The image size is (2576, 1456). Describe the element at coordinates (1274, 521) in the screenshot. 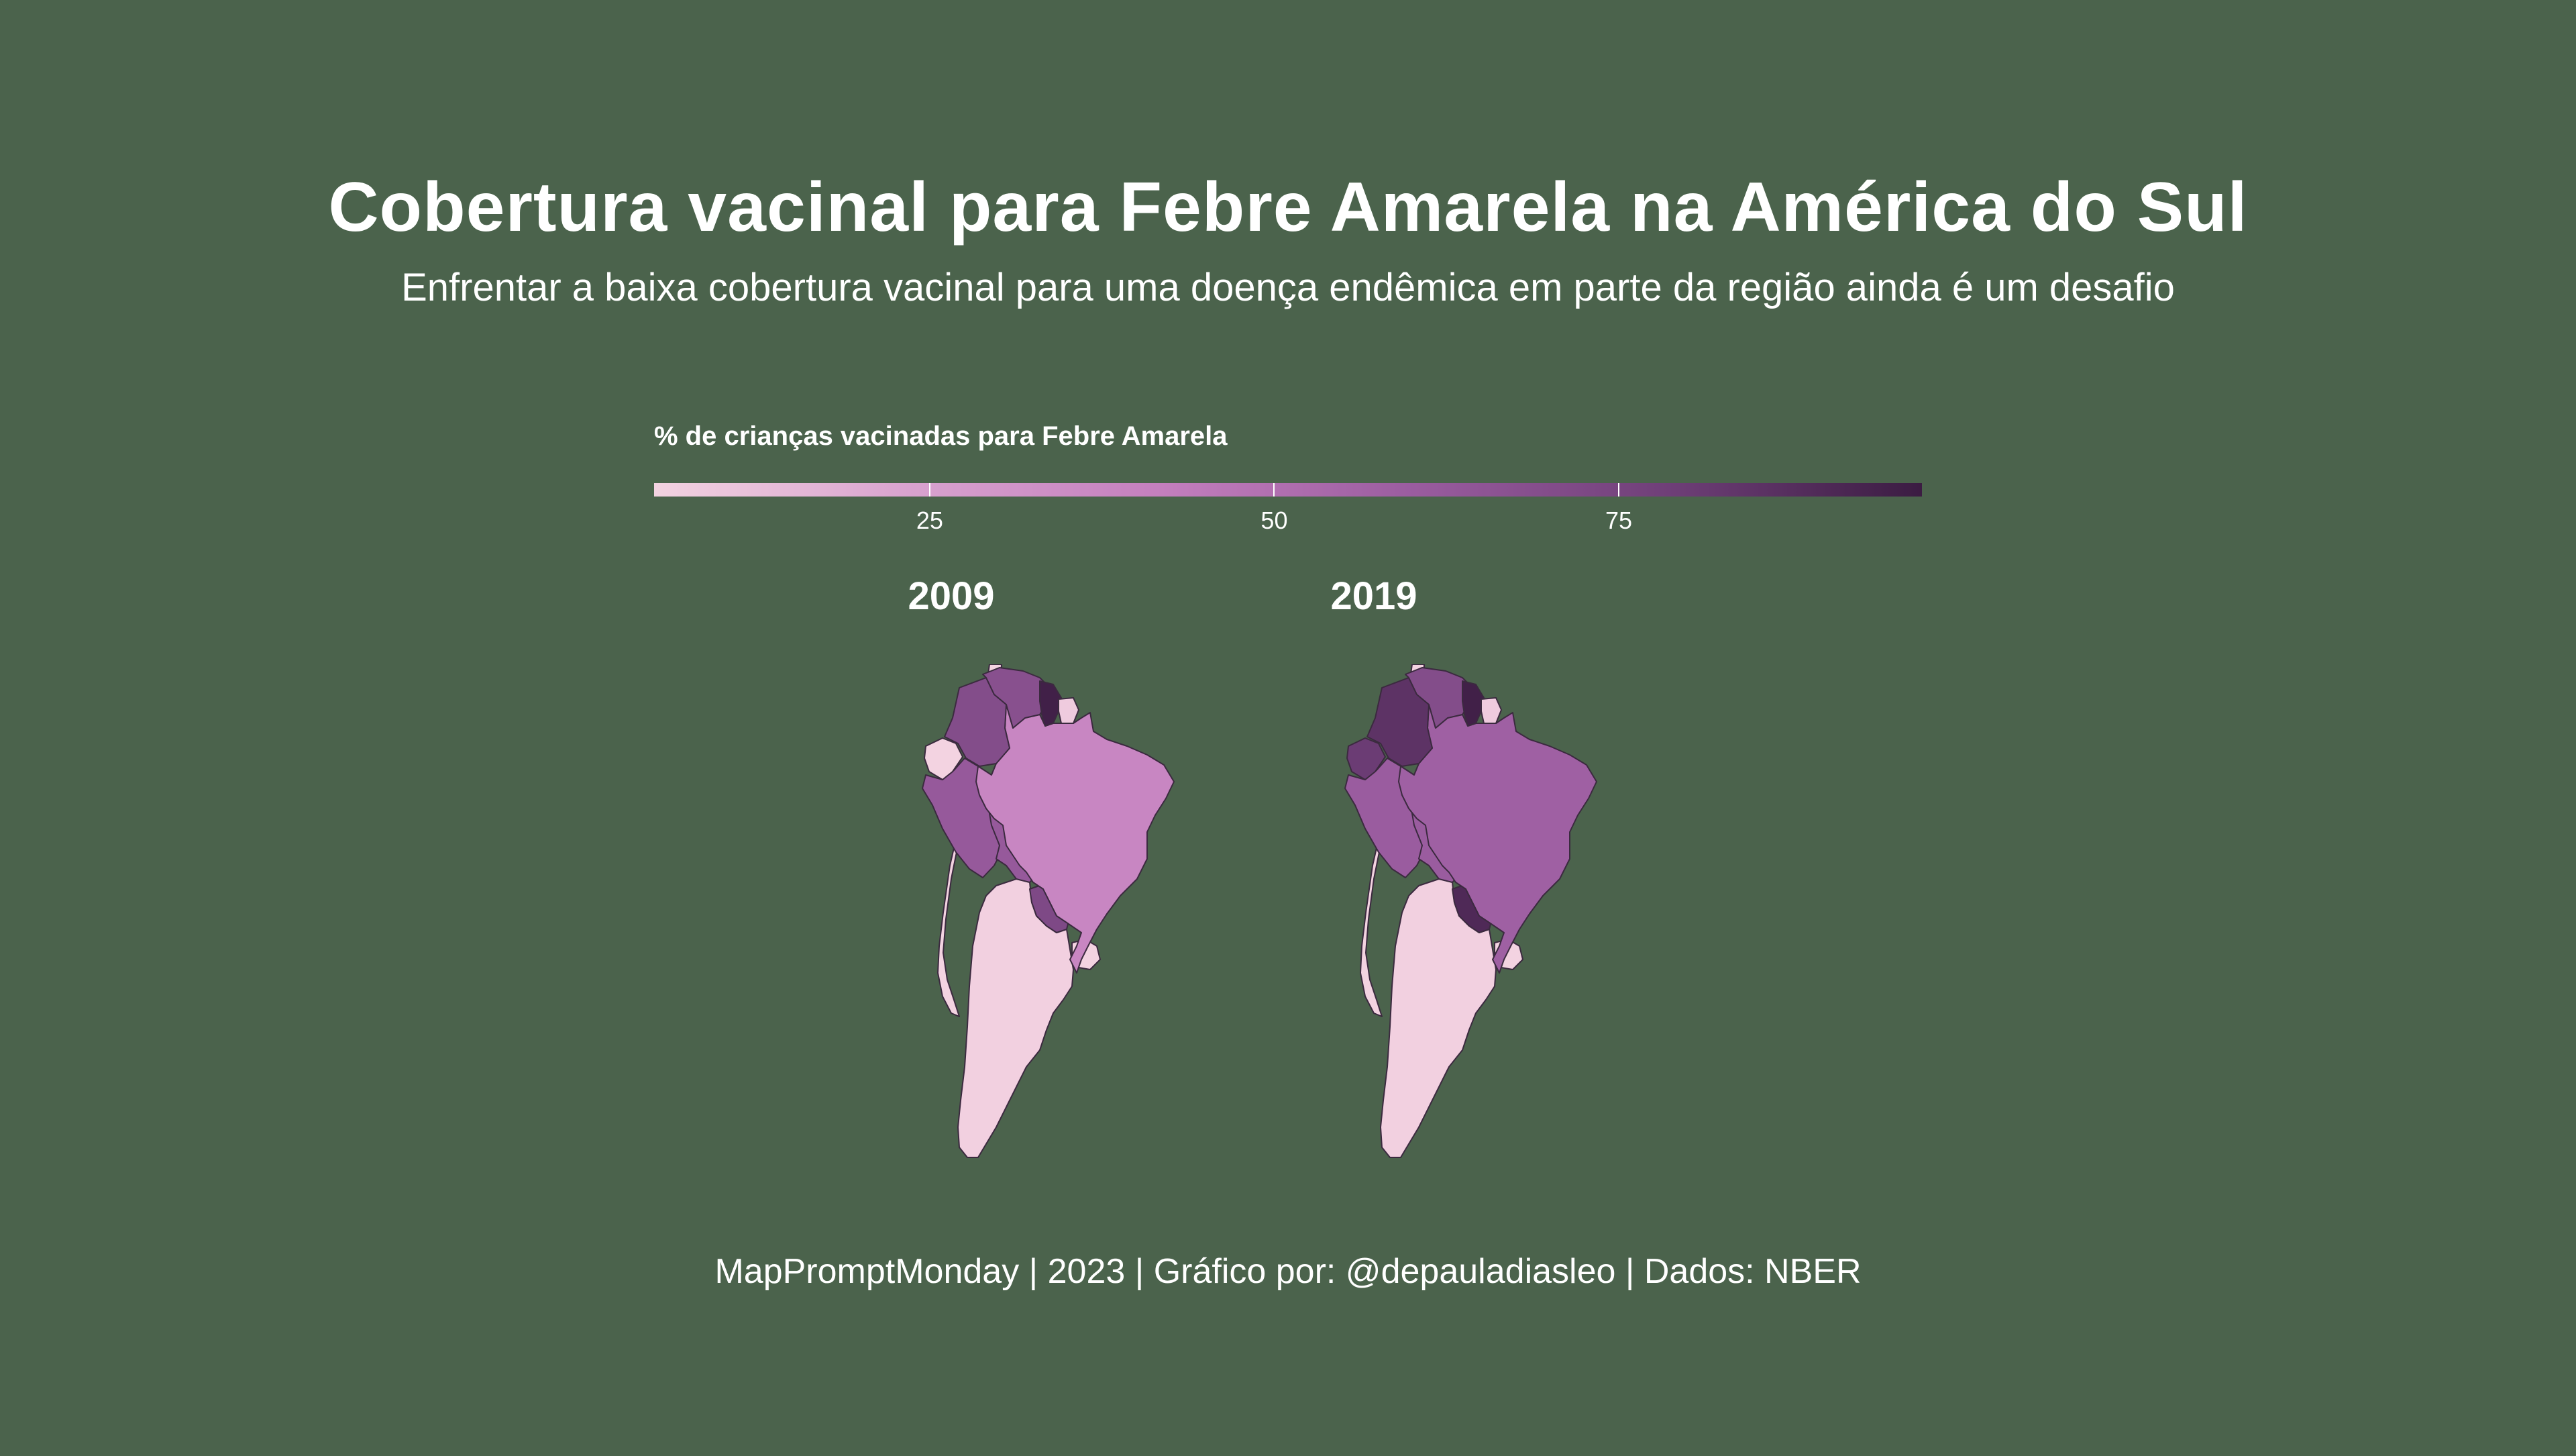

I see `legend-tick-label: 50` at that location.